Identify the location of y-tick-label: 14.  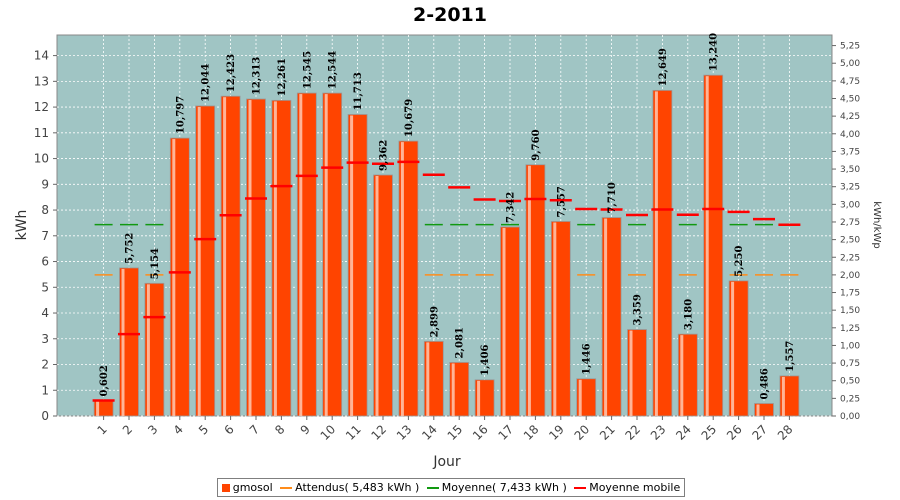
(41, 56).